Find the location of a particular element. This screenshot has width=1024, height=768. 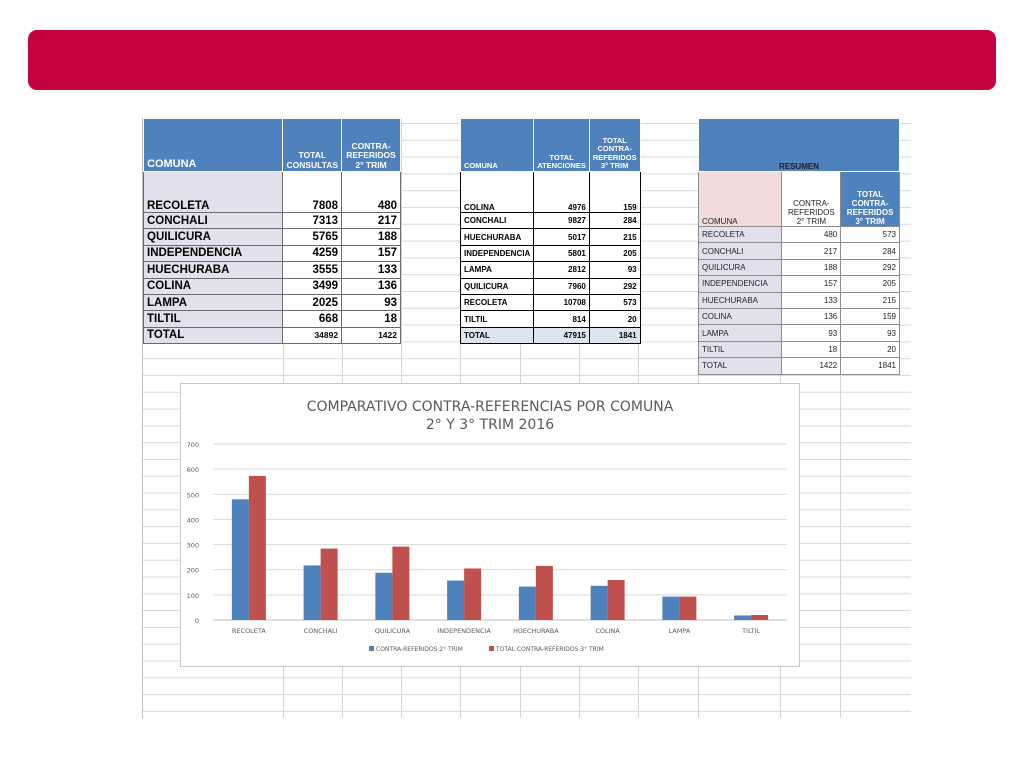

table-row: LAMPA 2025 93 is located at coordinates (272, 302).